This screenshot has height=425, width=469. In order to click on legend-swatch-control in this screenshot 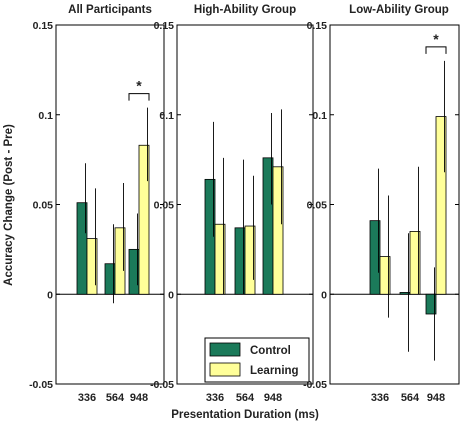, I will do `click(225, 349)`.